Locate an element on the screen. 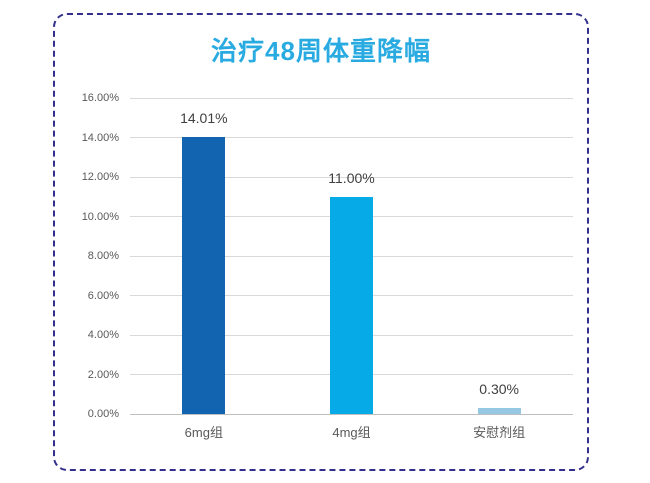  chart-title: 治疗48周体重降幅 is located at coordinates (321, 51).